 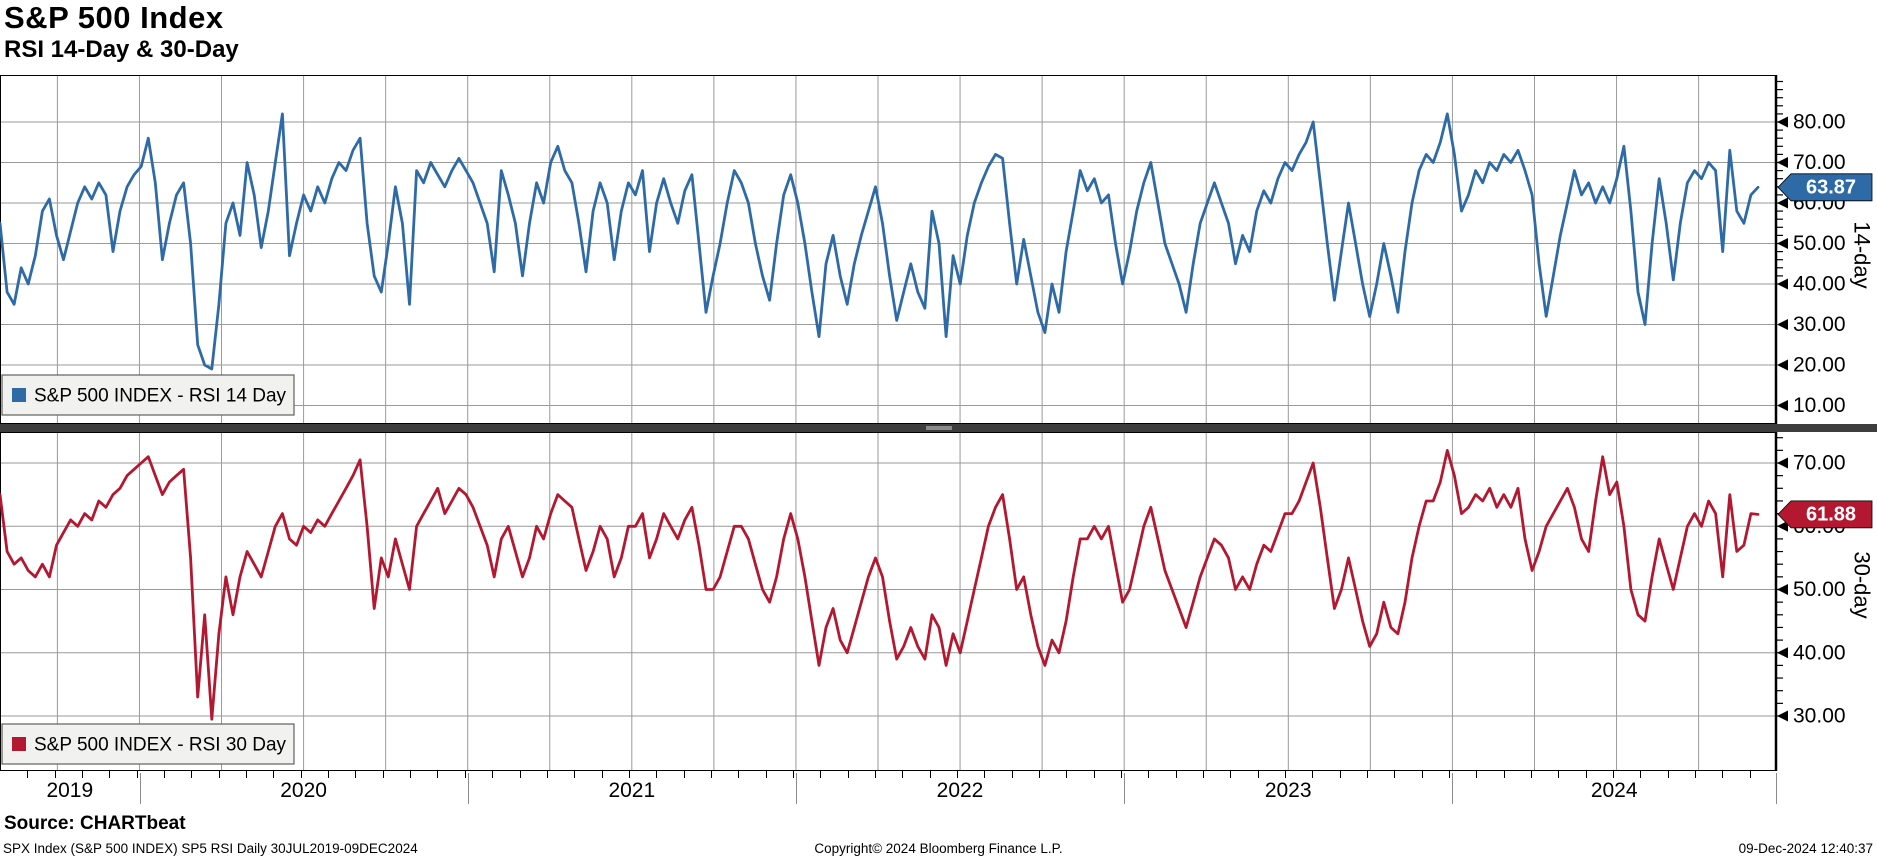 What do you see at coordinates (632, 790) in the screenshot?
I see `x-axis-year-label: 2021` at bounding box center [632, 790].